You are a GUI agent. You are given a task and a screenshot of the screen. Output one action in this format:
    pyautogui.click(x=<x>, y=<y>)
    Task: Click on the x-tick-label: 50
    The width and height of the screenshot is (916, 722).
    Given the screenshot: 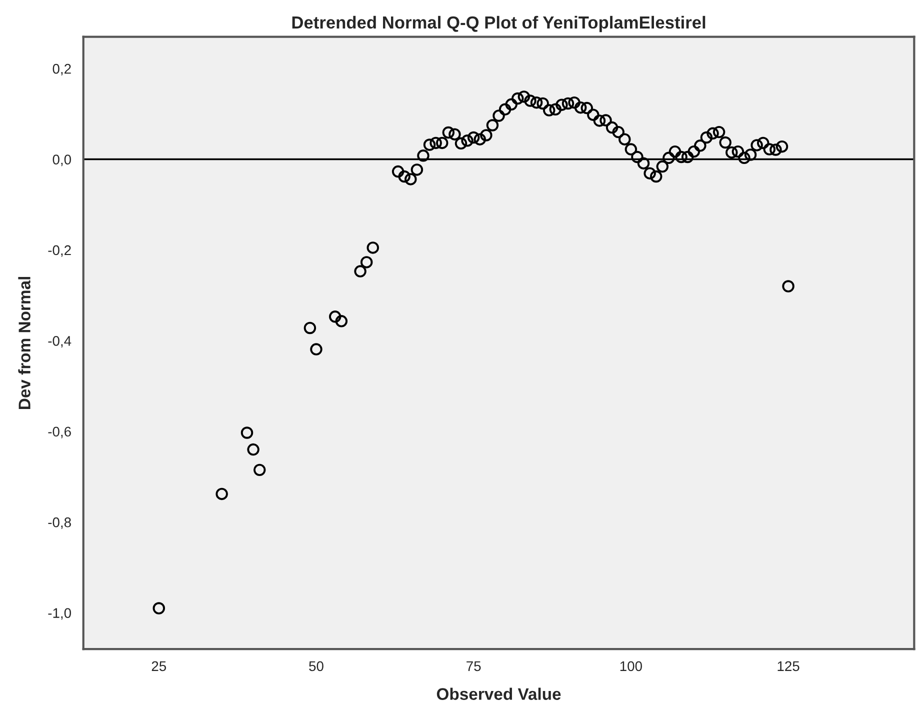 What is the action you would take?
    pyautogui.click(x=316, y=666)
    